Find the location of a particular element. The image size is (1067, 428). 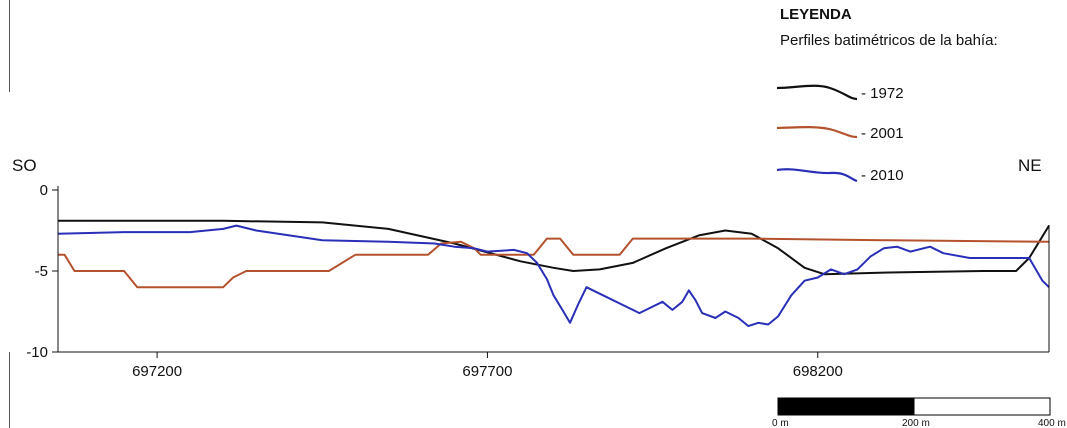

scalebar-label: 200 m is located at coordinates (916, 423).